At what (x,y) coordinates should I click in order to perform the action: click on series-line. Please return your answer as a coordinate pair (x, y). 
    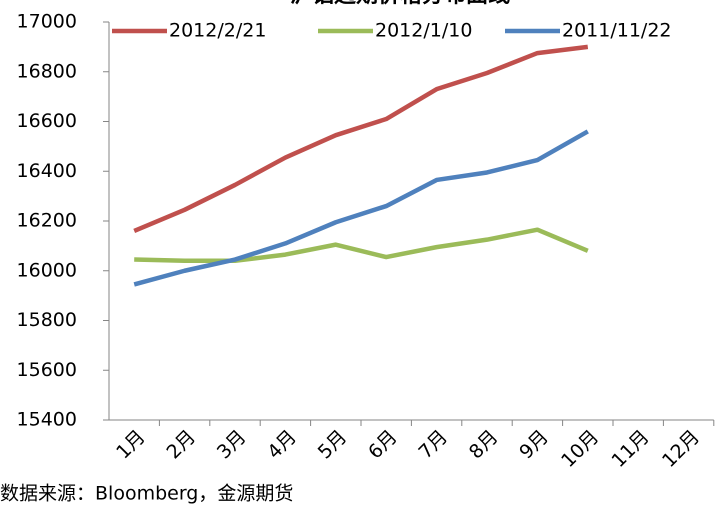
    Looking at the image, I should click on (361, 245).